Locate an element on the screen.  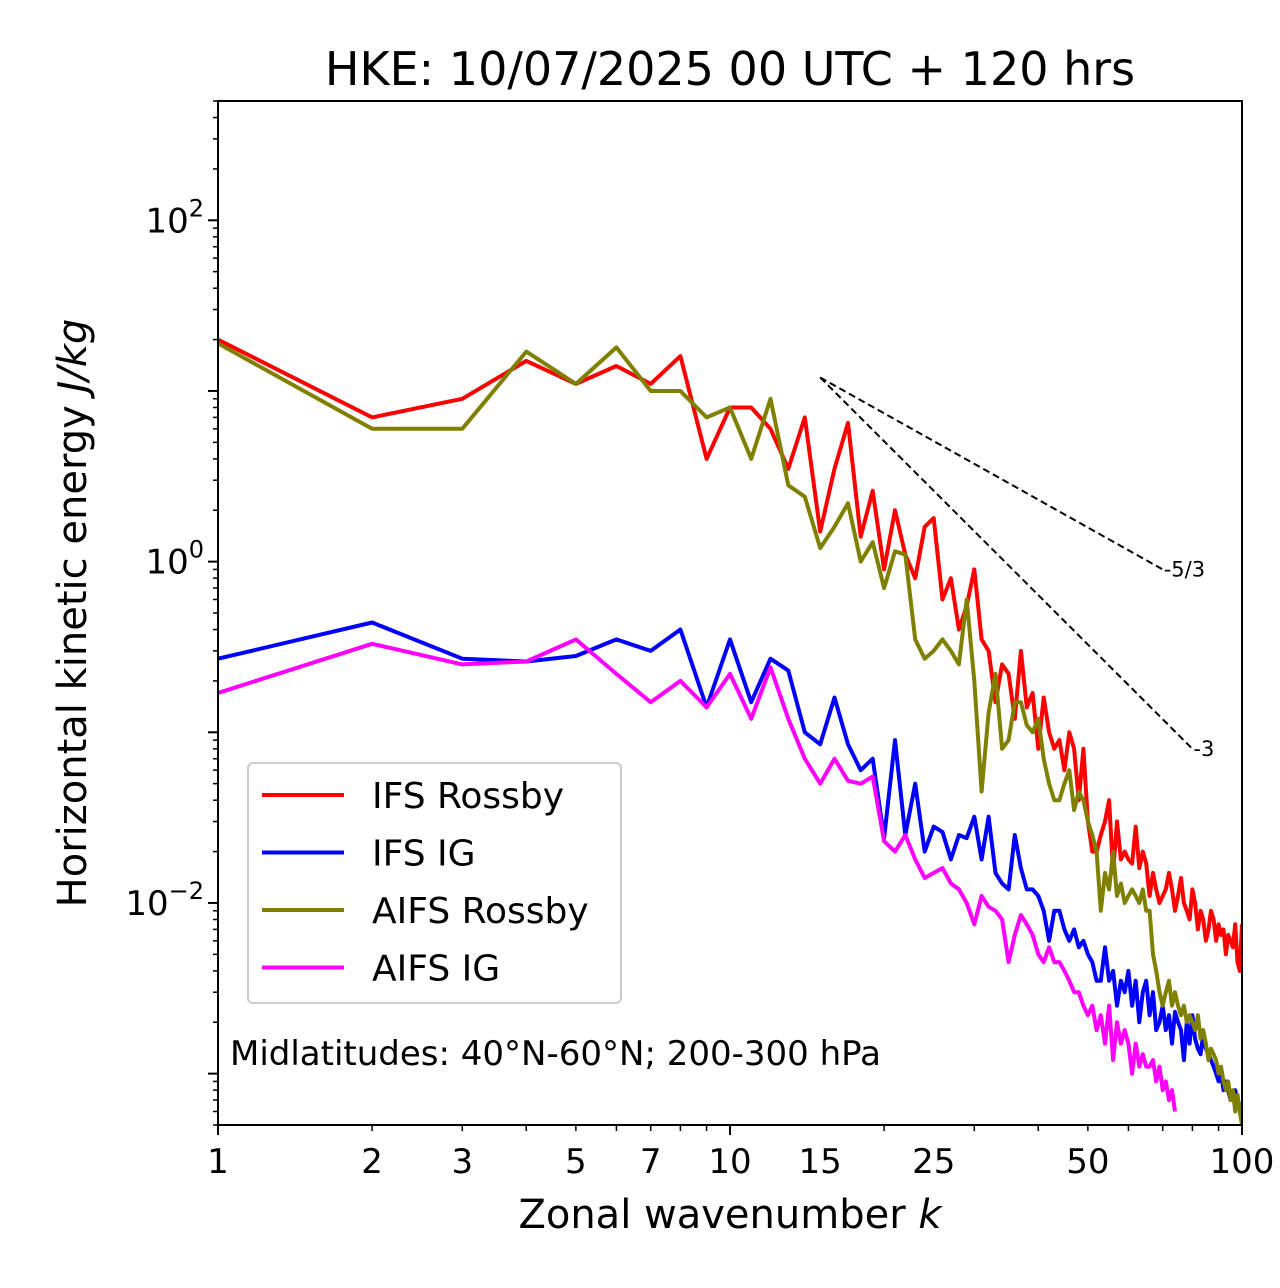
x-tick-label: 15 is located at coordinates (820, 1162).